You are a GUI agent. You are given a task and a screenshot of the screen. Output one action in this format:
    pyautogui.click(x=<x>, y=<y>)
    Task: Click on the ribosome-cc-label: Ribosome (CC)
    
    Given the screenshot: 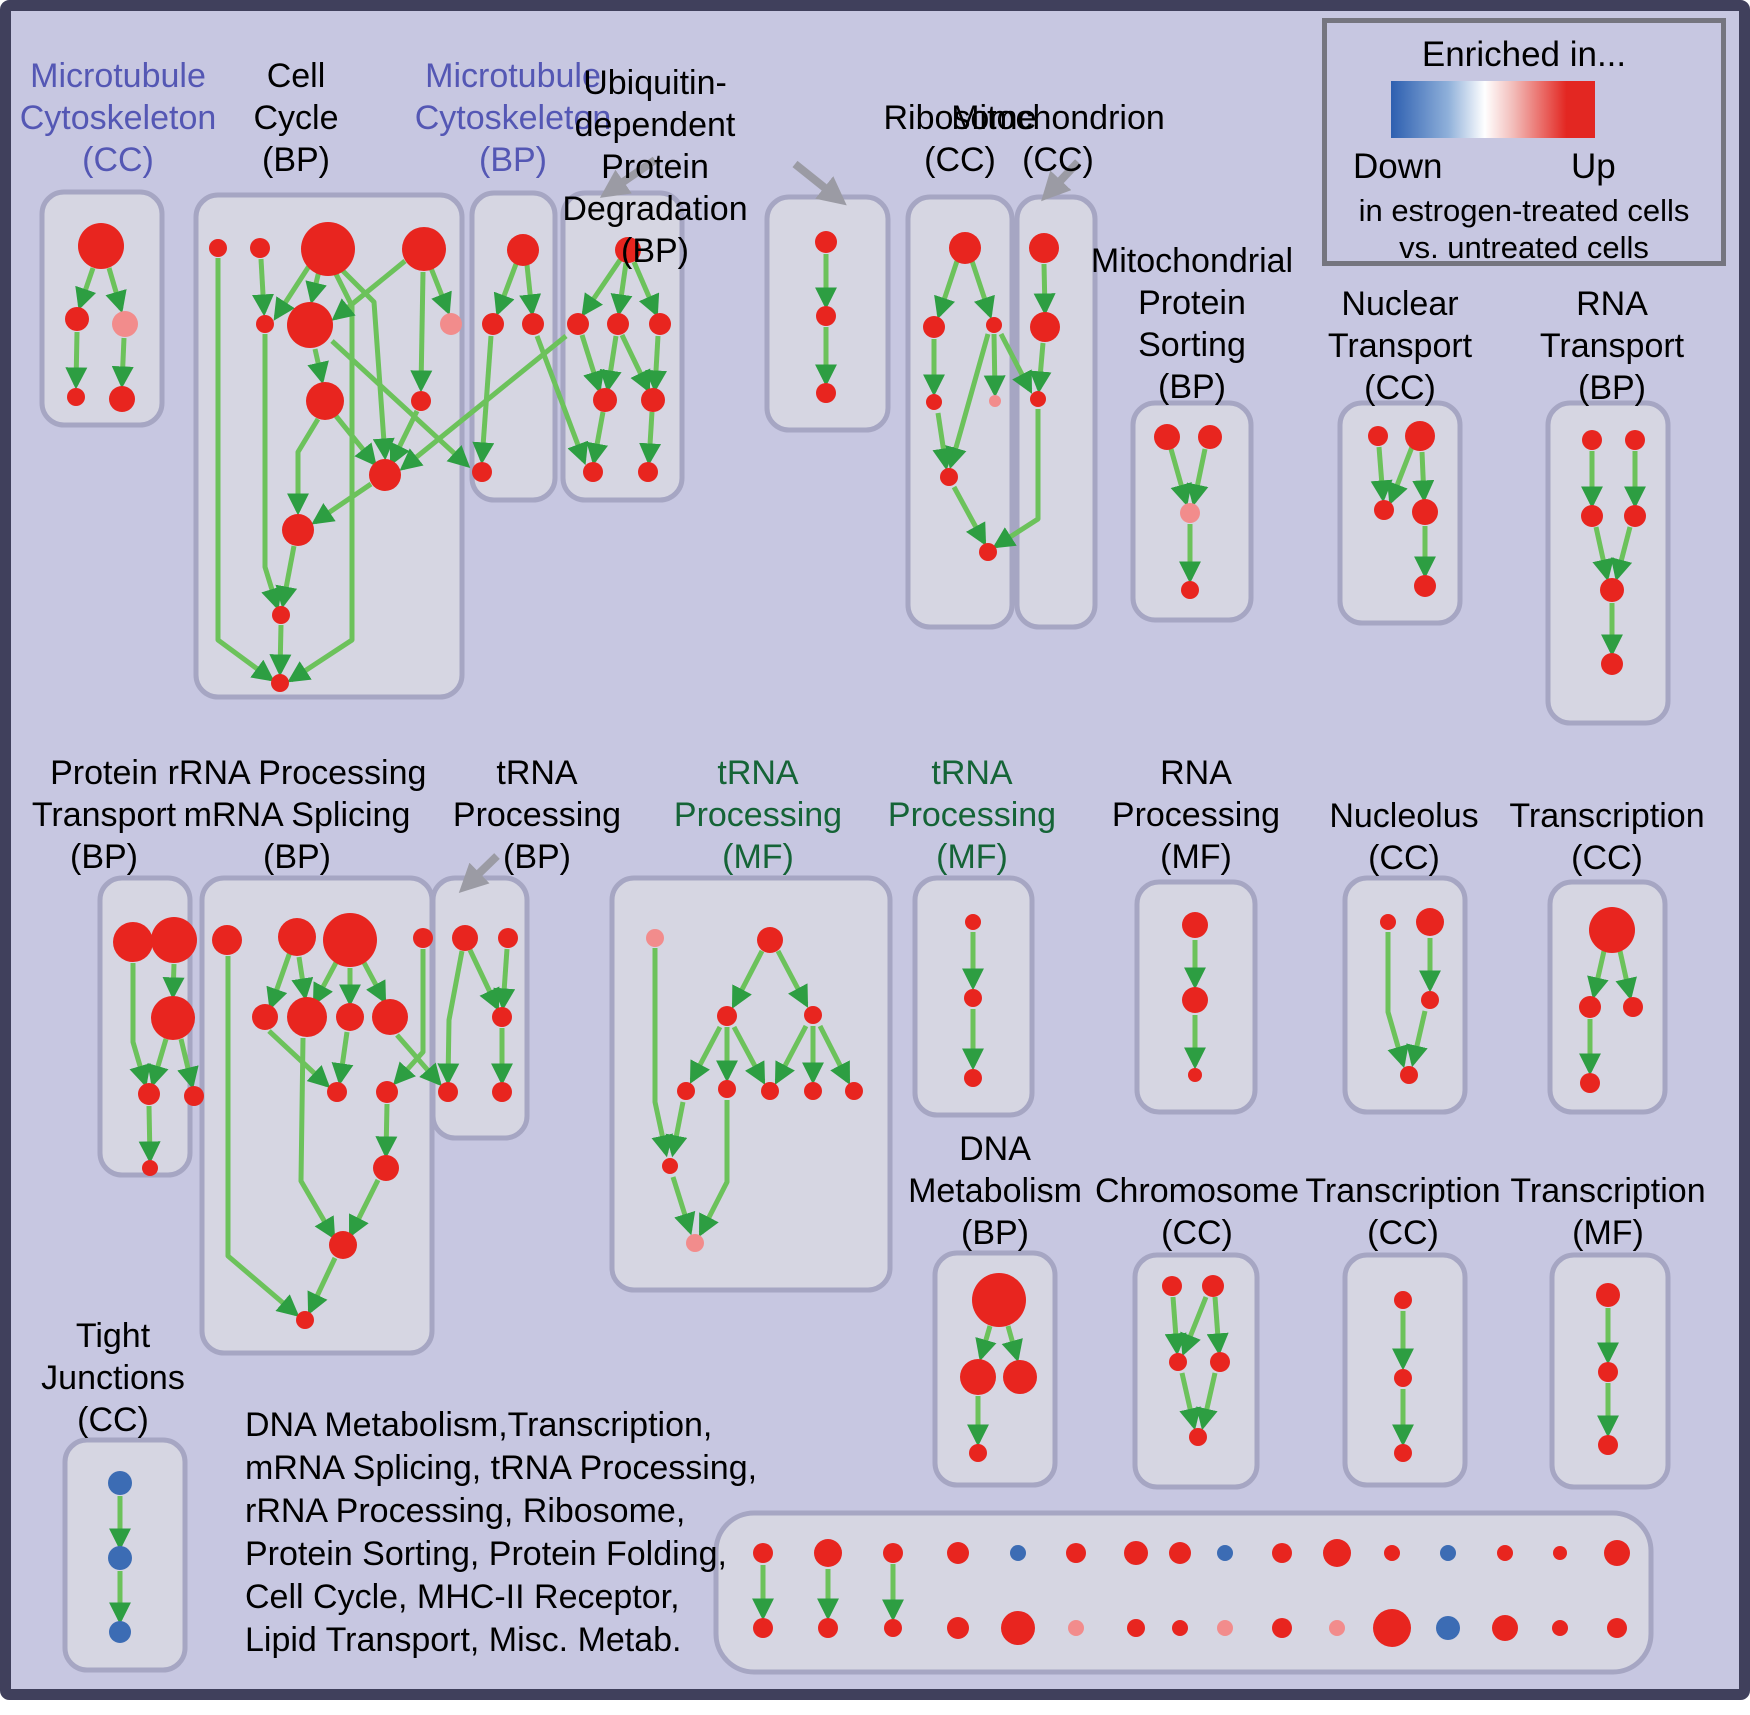 What is the action you would take?
    pyautogui.click(x=960, y=139)
    